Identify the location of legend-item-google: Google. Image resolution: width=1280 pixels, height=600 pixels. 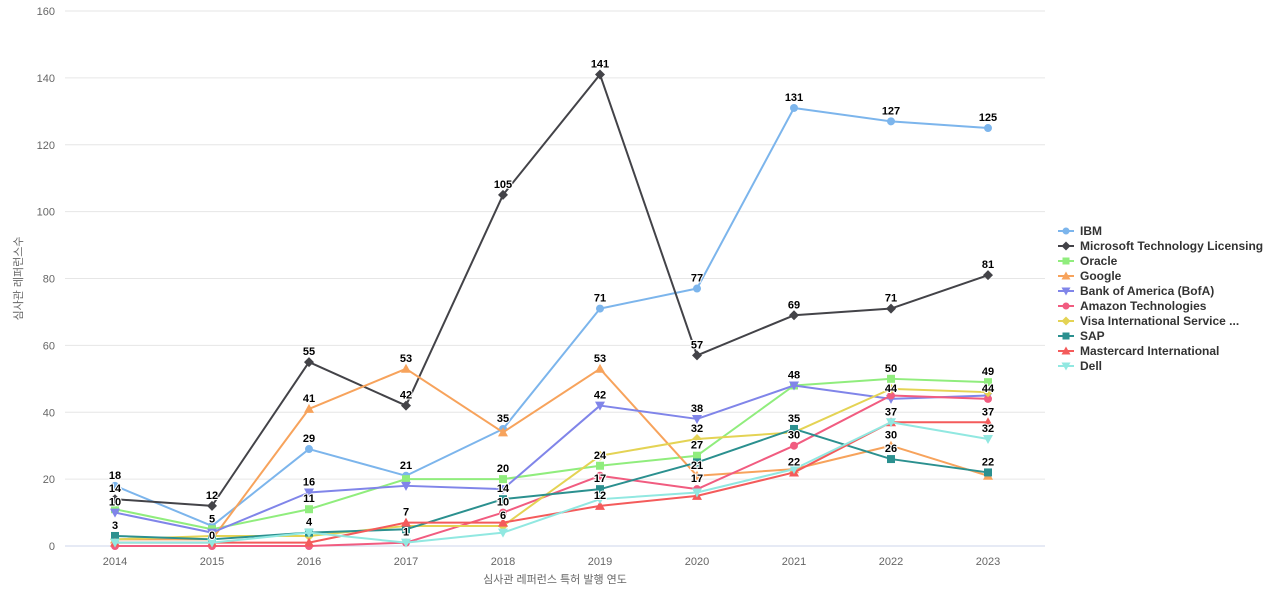
(1090, 276).